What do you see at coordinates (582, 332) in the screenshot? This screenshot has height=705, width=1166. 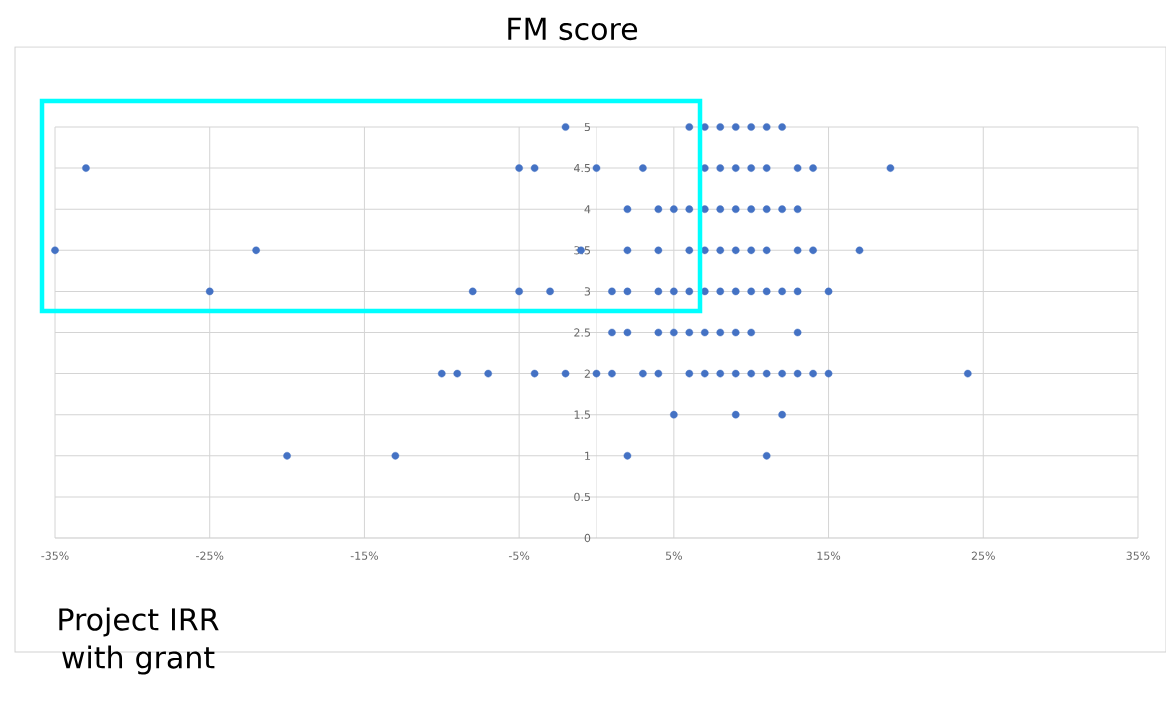 I see `y-tick-label: 2.5` at bounding box center [582, 332].